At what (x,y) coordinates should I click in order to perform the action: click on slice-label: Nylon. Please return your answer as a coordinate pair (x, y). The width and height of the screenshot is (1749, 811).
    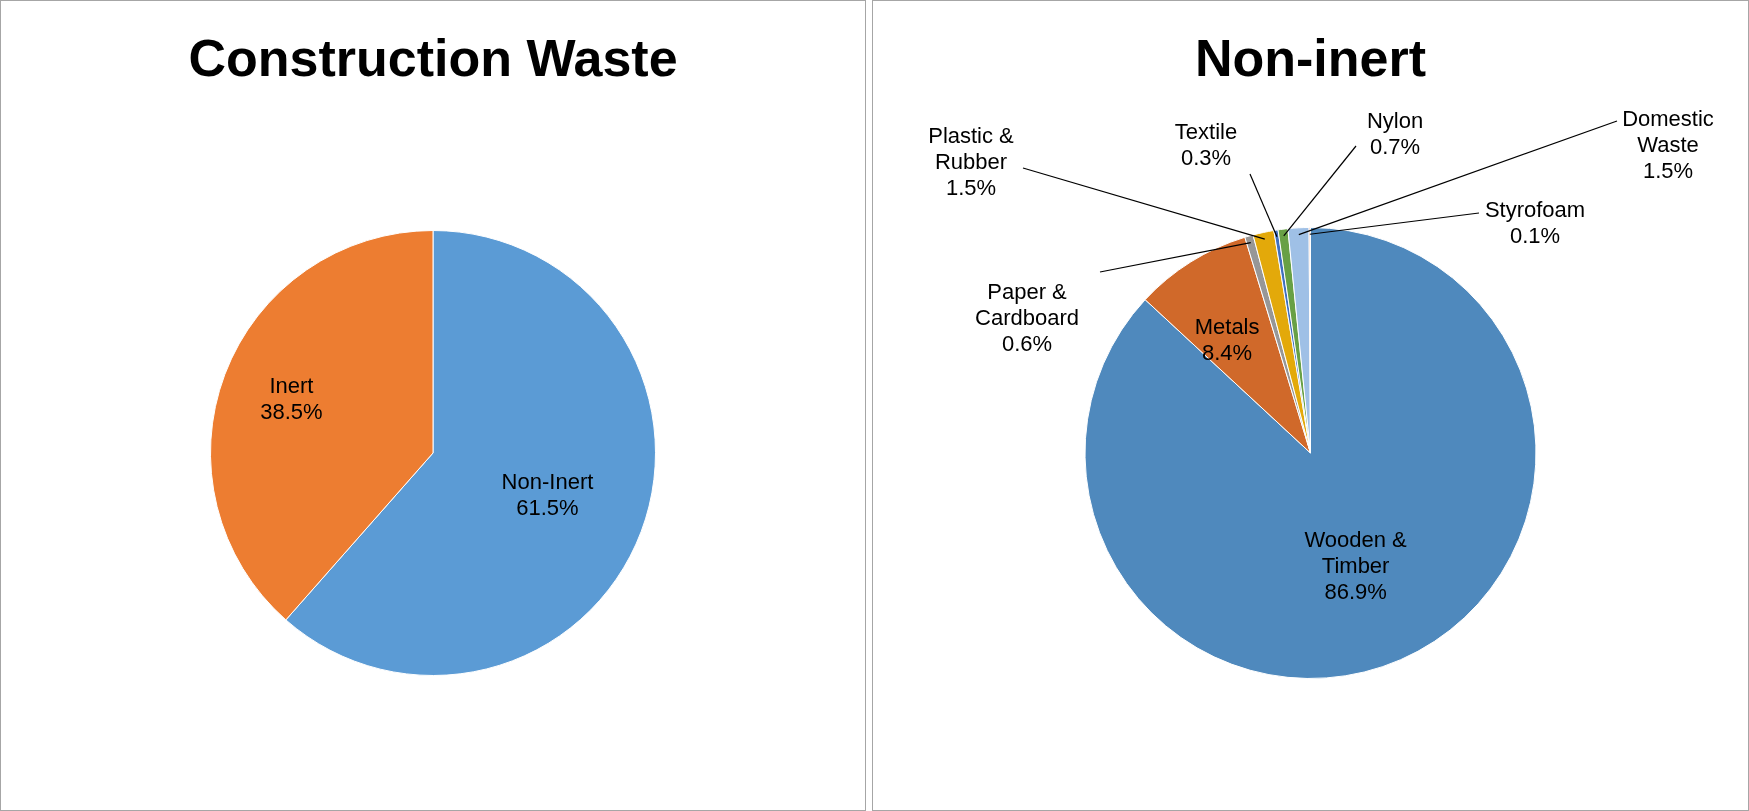
    Looking at the image, I should click on (1395, 121).